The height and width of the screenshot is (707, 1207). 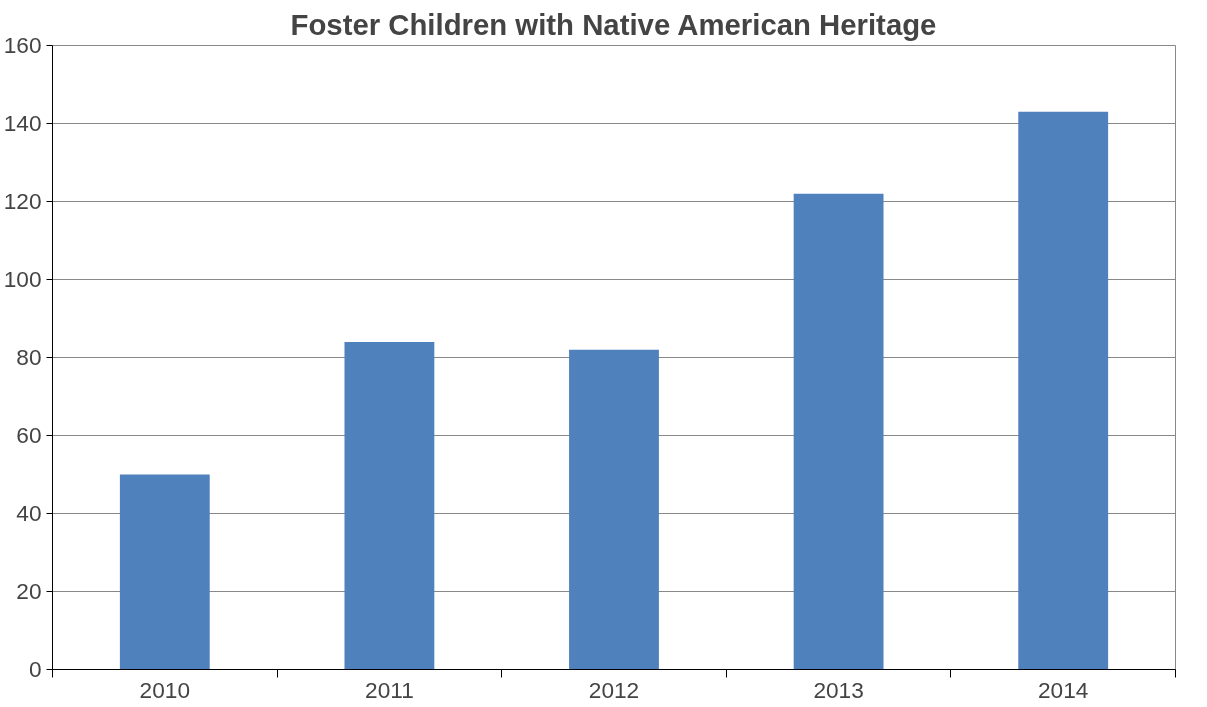 I want to click on x-tick-label: 2013, so click(x=838, y=689).